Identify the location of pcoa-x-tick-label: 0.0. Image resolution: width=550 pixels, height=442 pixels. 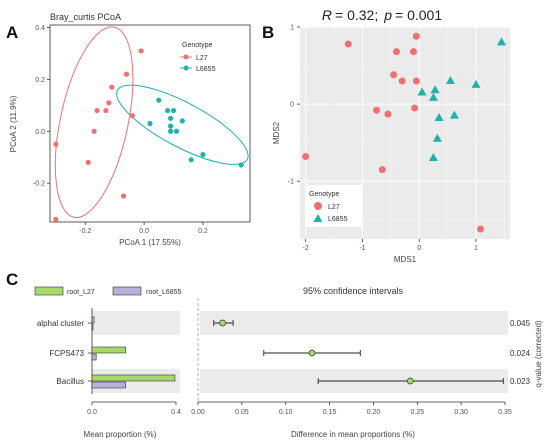
(144, 231).